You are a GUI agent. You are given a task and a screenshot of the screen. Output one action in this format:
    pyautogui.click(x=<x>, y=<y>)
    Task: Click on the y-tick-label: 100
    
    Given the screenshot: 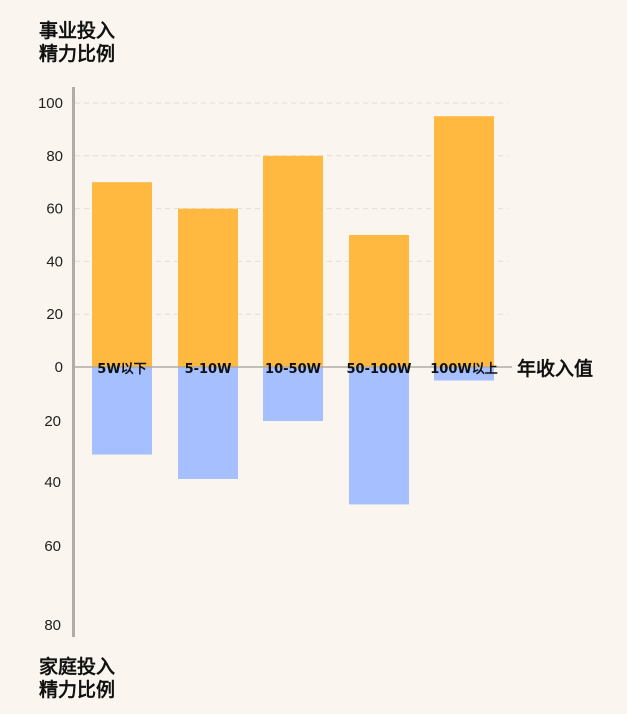 What is the action you would take?
    pyautogui.click(x=50, y=103)
    